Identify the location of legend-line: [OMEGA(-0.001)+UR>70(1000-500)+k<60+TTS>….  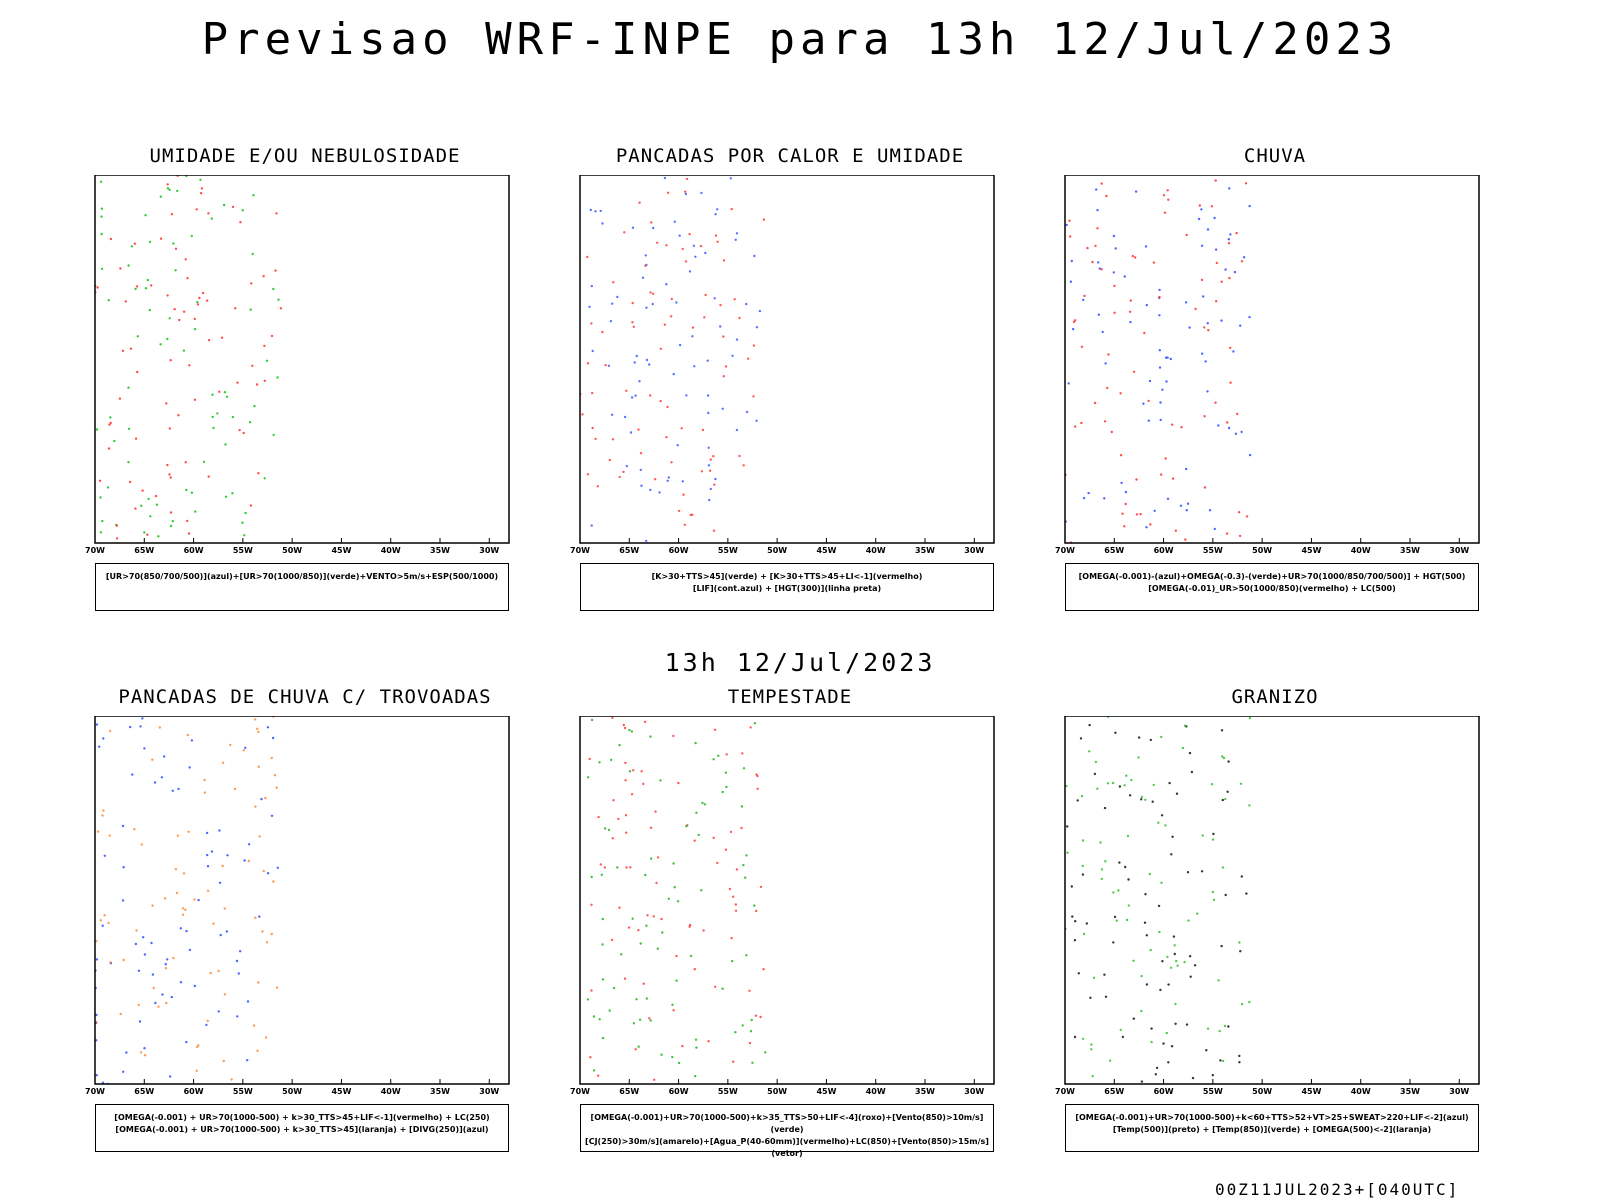
(1272, 1117).